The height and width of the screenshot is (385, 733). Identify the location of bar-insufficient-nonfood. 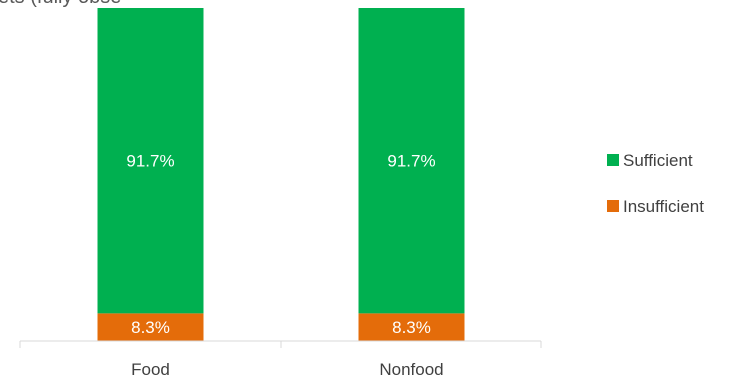
(411, 327).